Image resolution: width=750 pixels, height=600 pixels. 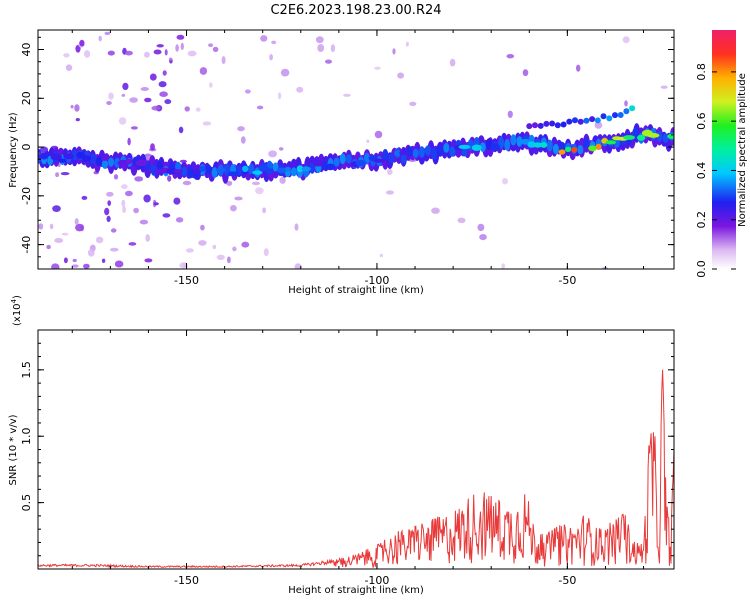 I want to click on spectrogram-y-tick-label: 40, so click(x=26, y=50).